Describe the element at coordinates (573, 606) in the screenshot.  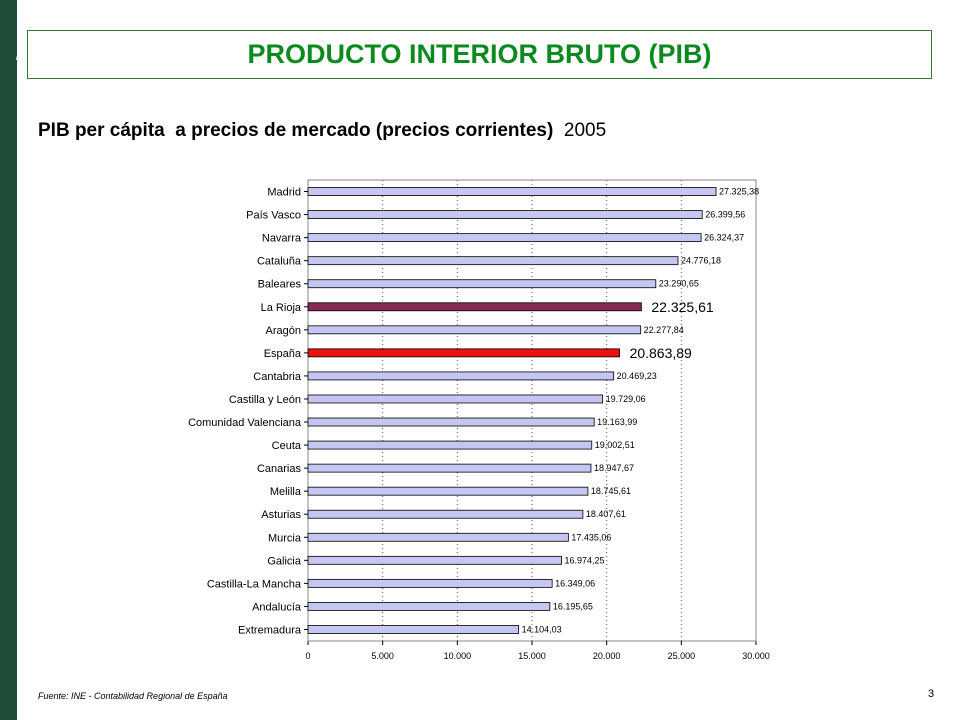
I see `data-label: 16.195,65` at that location.